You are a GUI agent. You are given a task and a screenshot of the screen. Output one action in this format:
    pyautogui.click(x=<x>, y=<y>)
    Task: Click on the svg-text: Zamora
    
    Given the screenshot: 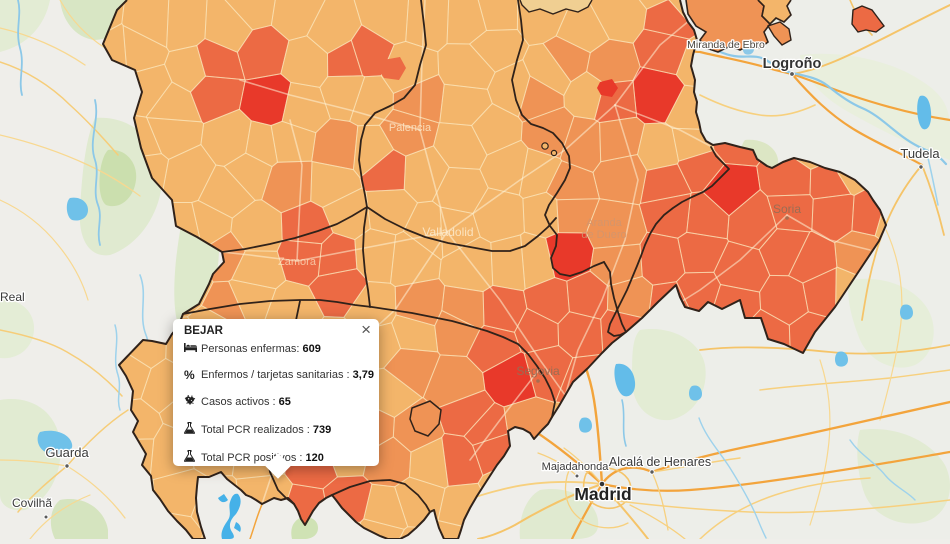 What is the action you would take?
    pyautogui.click(x=297, y=262)
    